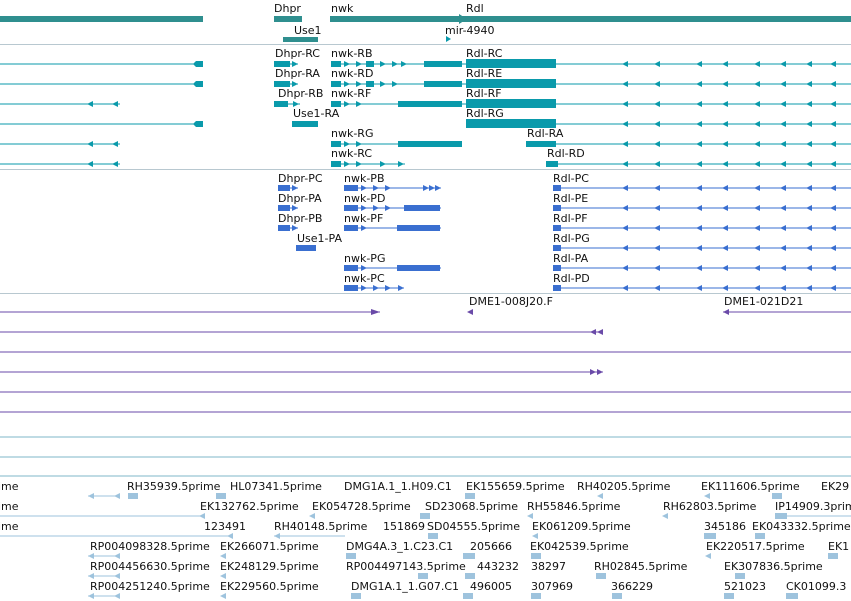 The height and width of the screenshot is (601, 851). Describe the element at coordinates (352, 53) in the screenshot. I see `transcript-label: nwk-RB` at that location.